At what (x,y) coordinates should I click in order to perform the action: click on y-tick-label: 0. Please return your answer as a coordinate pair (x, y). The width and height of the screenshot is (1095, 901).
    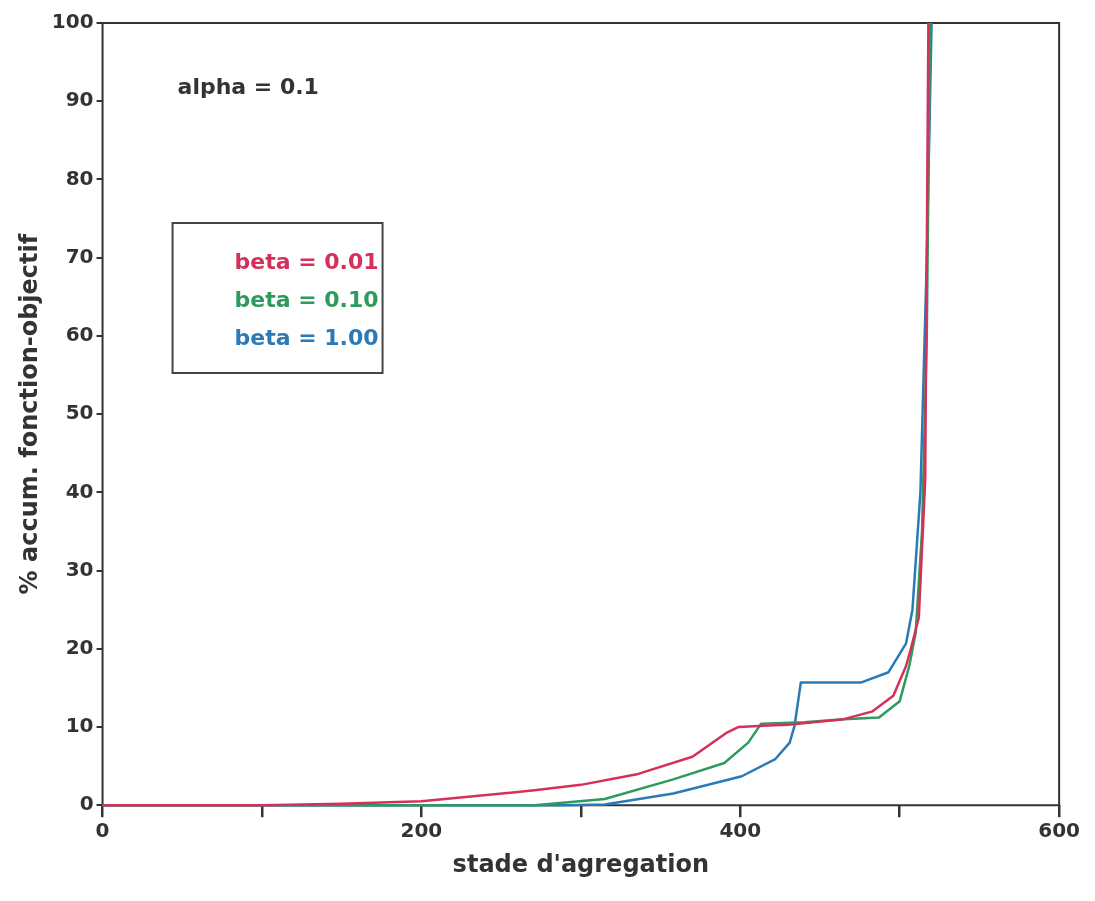
    Looking at the image, I should click on (86, 803).